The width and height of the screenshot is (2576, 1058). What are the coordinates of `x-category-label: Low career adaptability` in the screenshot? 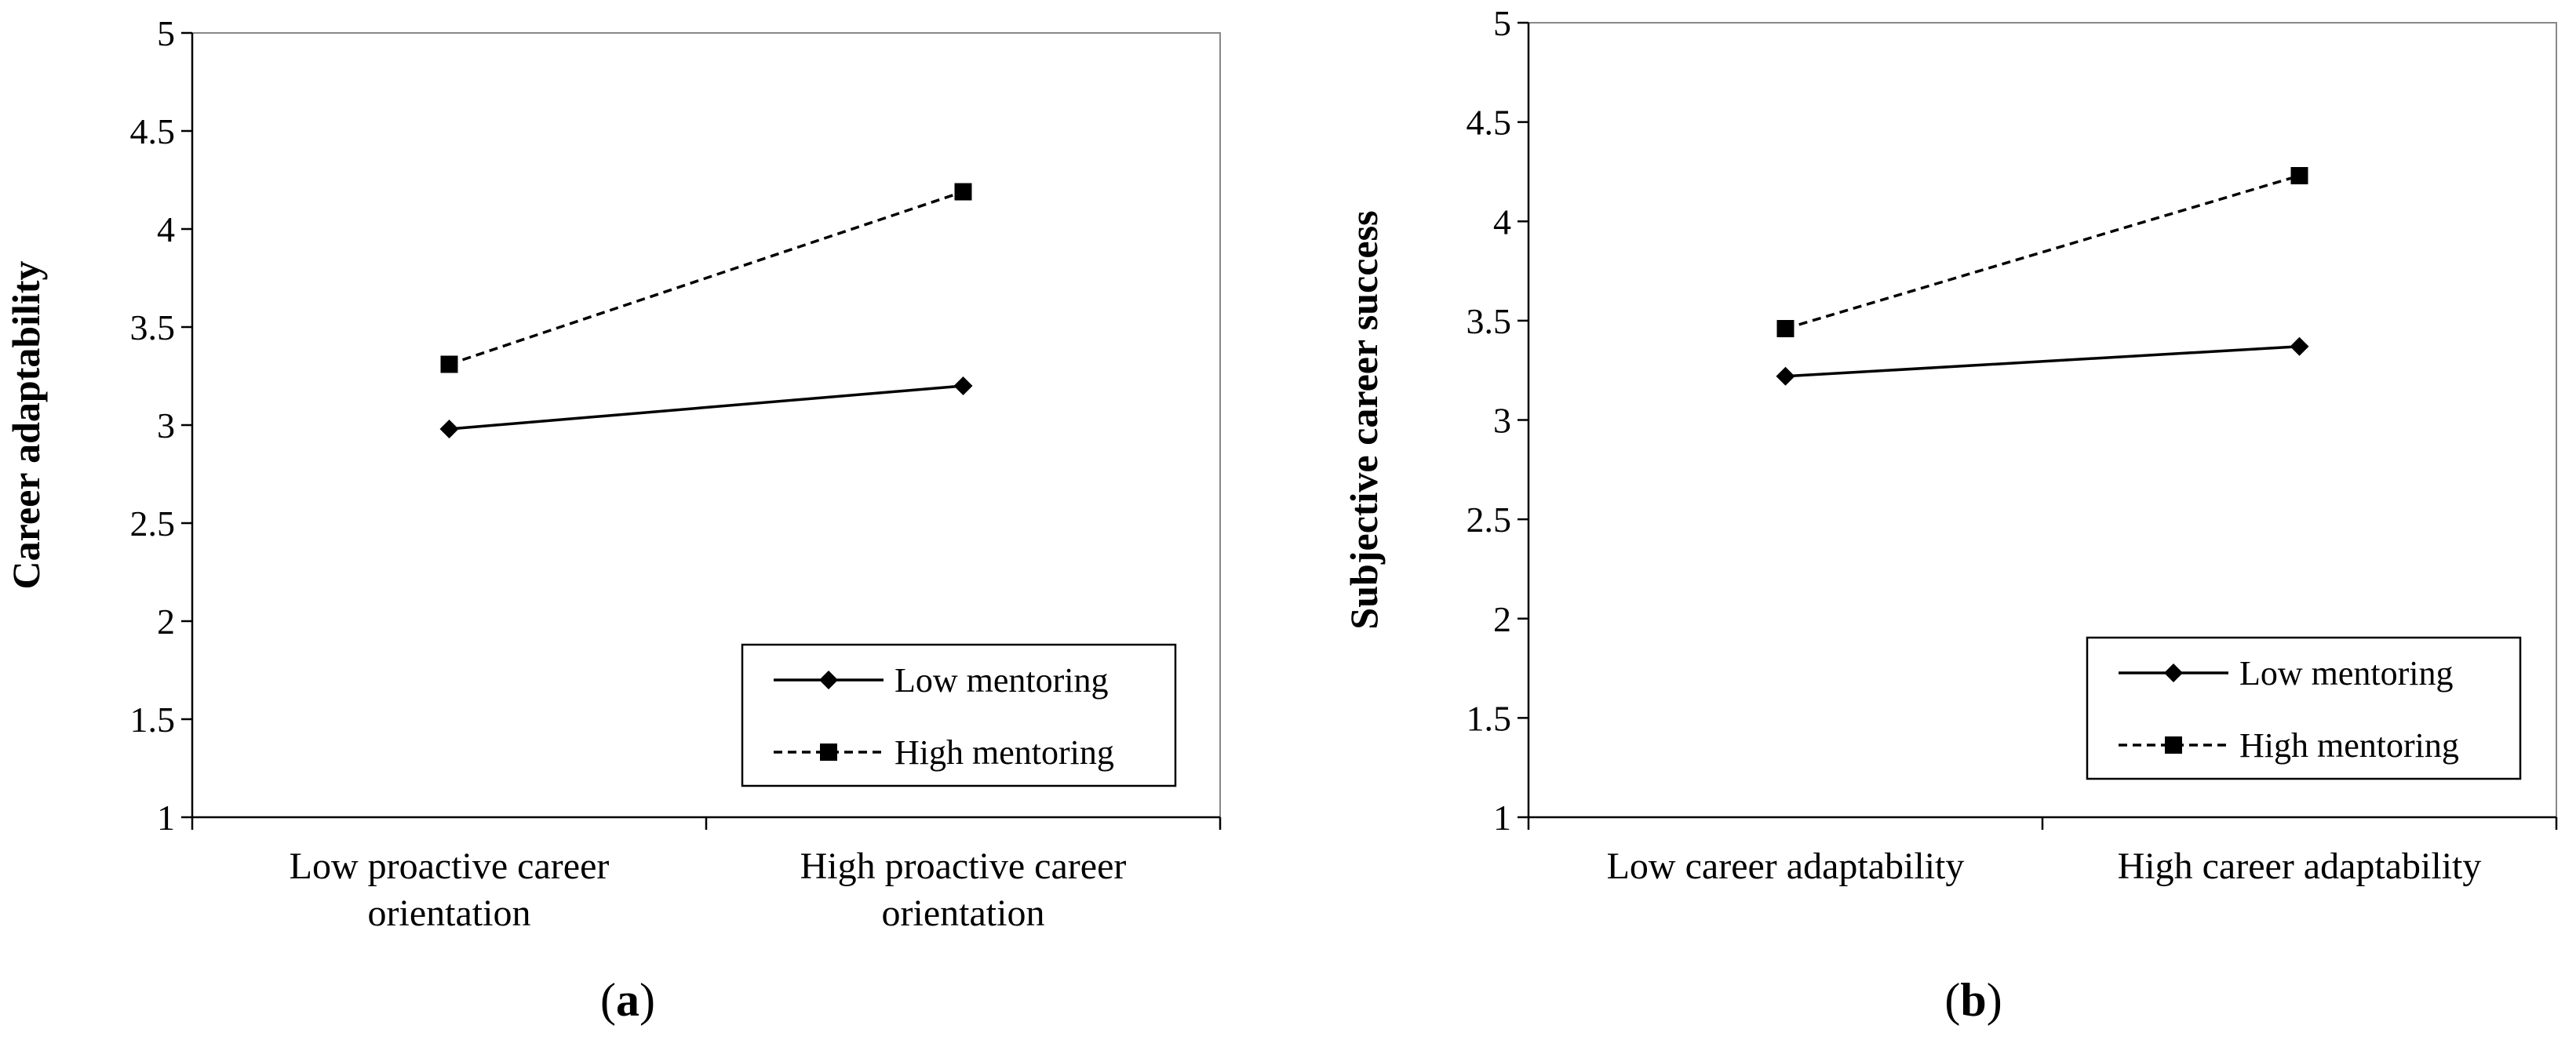 It's located at (1786, 866).